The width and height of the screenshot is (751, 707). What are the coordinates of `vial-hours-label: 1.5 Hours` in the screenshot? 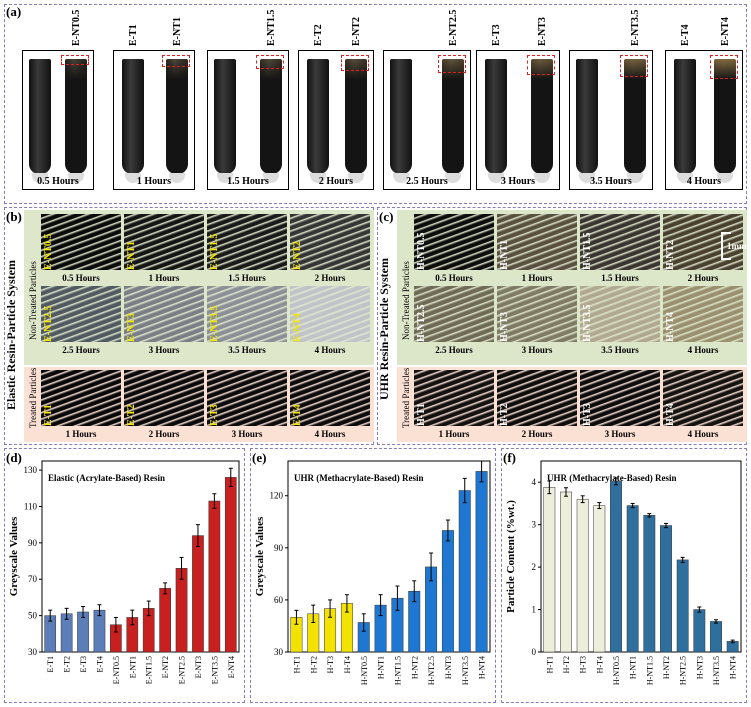 It's located at (248, 181).